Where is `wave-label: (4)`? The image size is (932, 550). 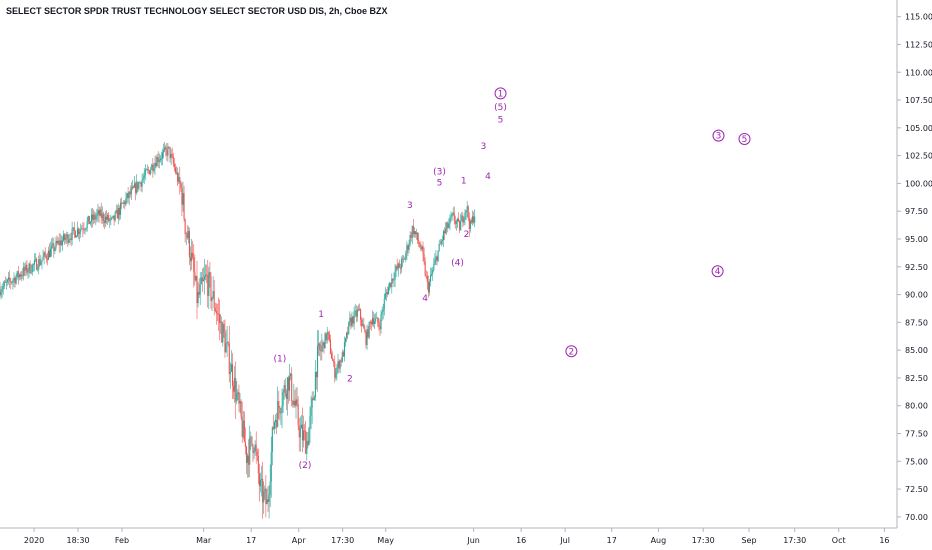
wave-label: (4) is located at coordinates (457, 264).